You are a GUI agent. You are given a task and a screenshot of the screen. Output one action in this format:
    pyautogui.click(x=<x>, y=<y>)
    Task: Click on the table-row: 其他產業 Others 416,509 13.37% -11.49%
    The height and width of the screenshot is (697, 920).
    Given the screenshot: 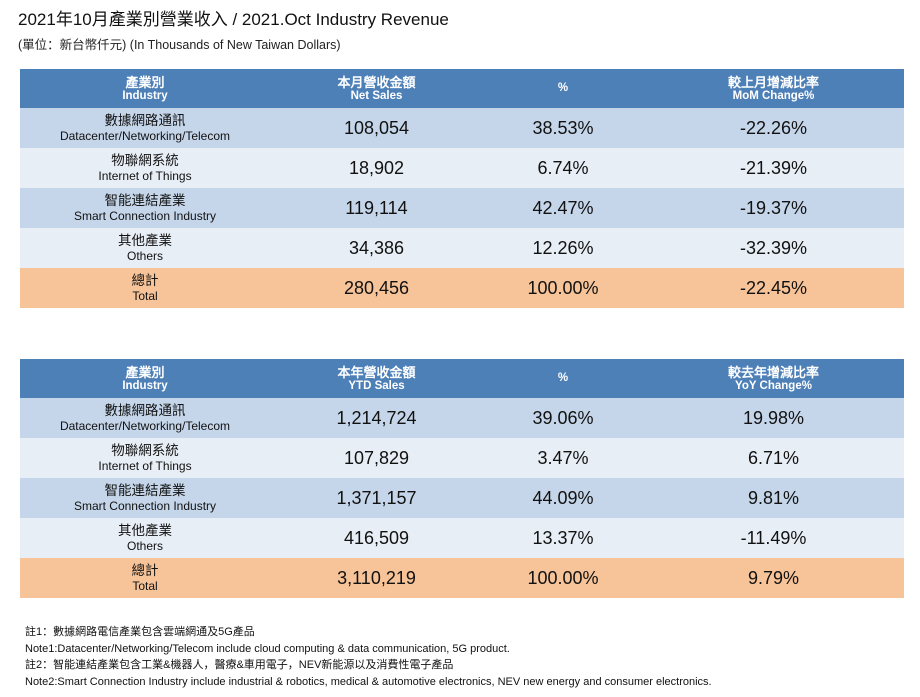 What is the action you would take?
    pyautogui.click(x=462, y=538)
    